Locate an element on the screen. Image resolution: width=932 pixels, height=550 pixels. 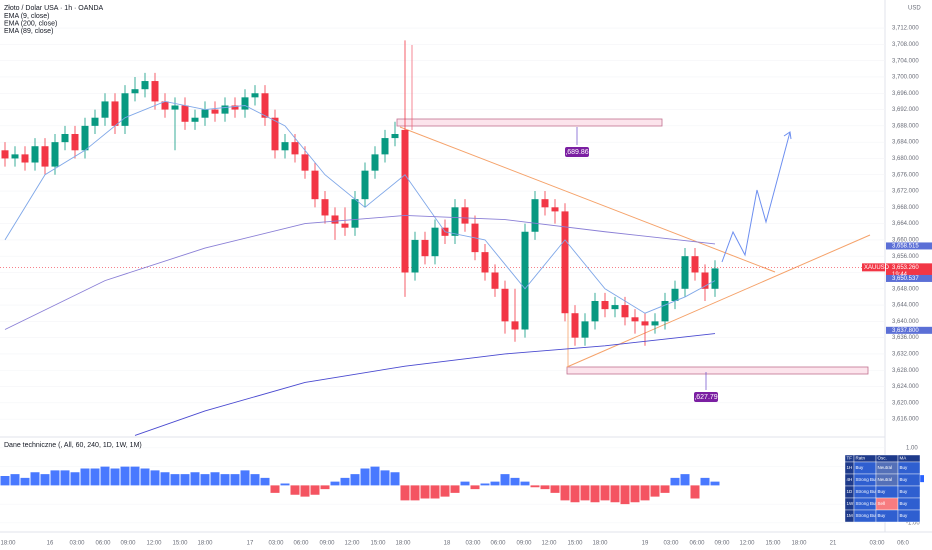
symbol-title: Złoto / Dolar USA · 1h · OANDA is located at coordinates (54, 8).